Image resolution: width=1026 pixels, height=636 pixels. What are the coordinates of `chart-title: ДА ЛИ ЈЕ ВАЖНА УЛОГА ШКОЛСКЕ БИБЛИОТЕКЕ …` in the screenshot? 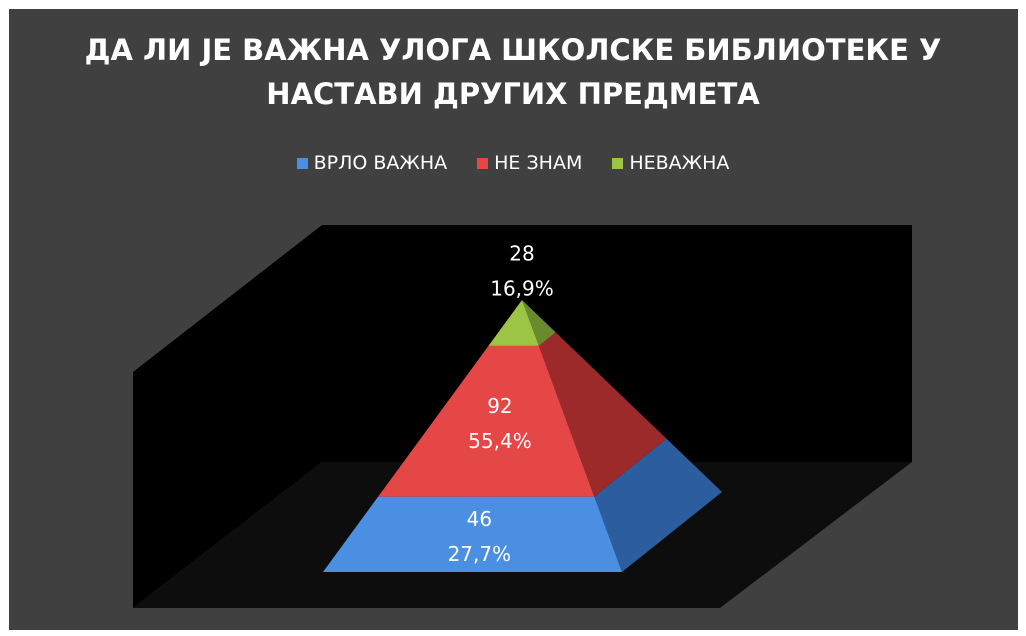 It's located at (513, 72).